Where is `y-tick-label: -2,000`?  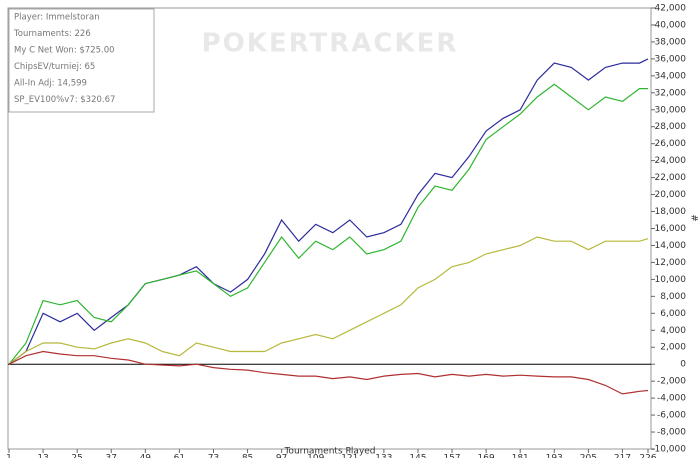
y-tick-label: -2,000 is located at coordinates (671, 382).